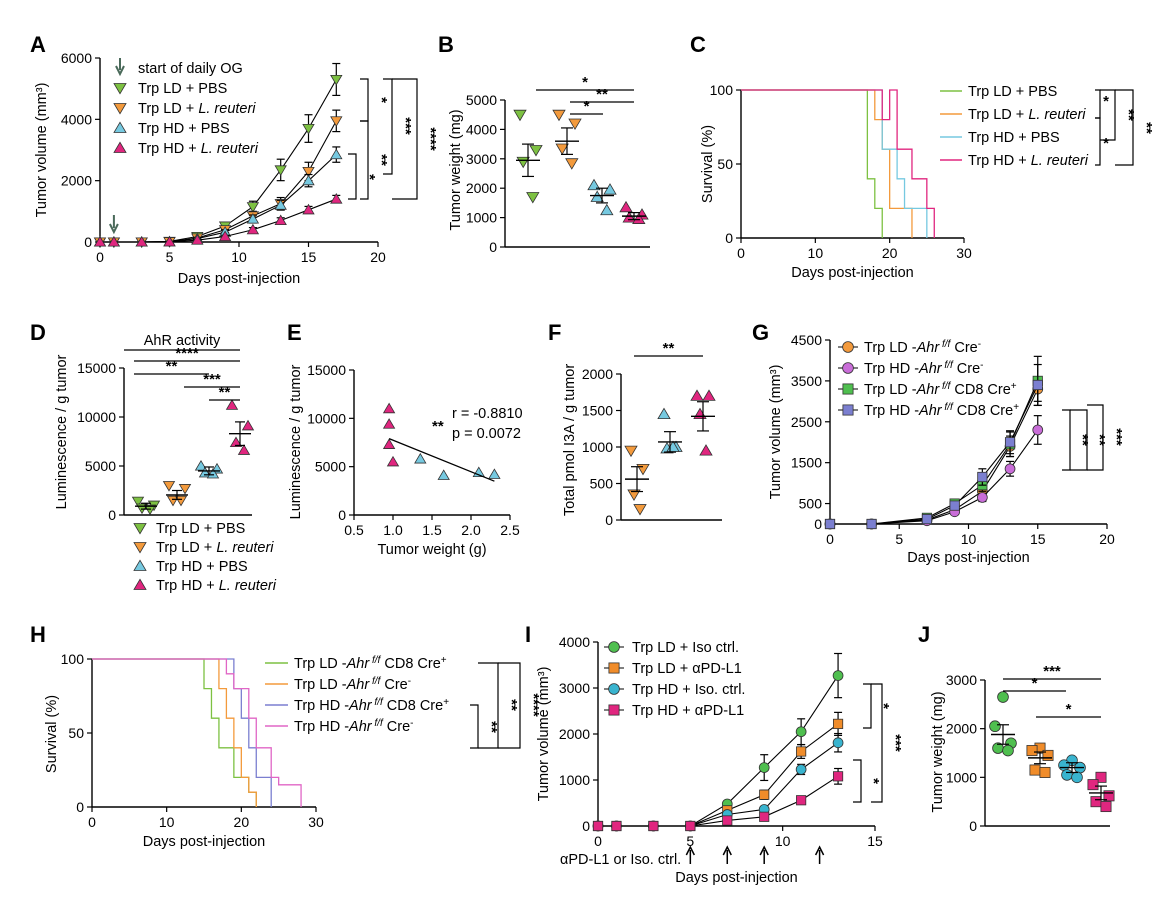 This screenshot has height=912, width=1168. Describe the element at coordinates (413, 706) in the screenshot. I see `text-span: CD8 Cre` at that location.